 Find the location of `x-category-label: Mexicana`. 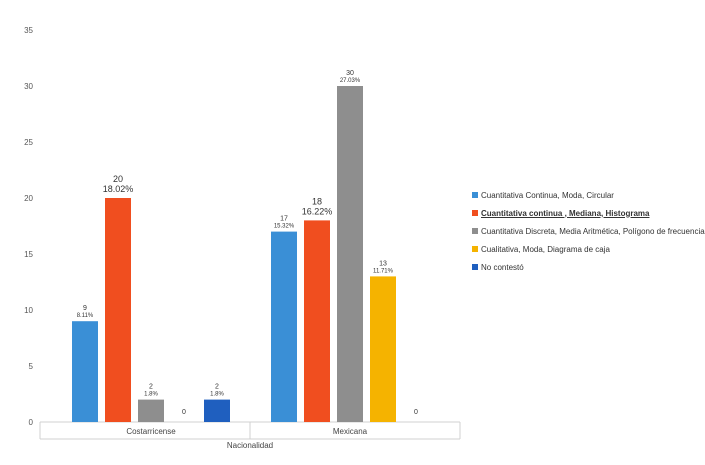

x-category-label: Mexicana is located at coordinates (350, 431).